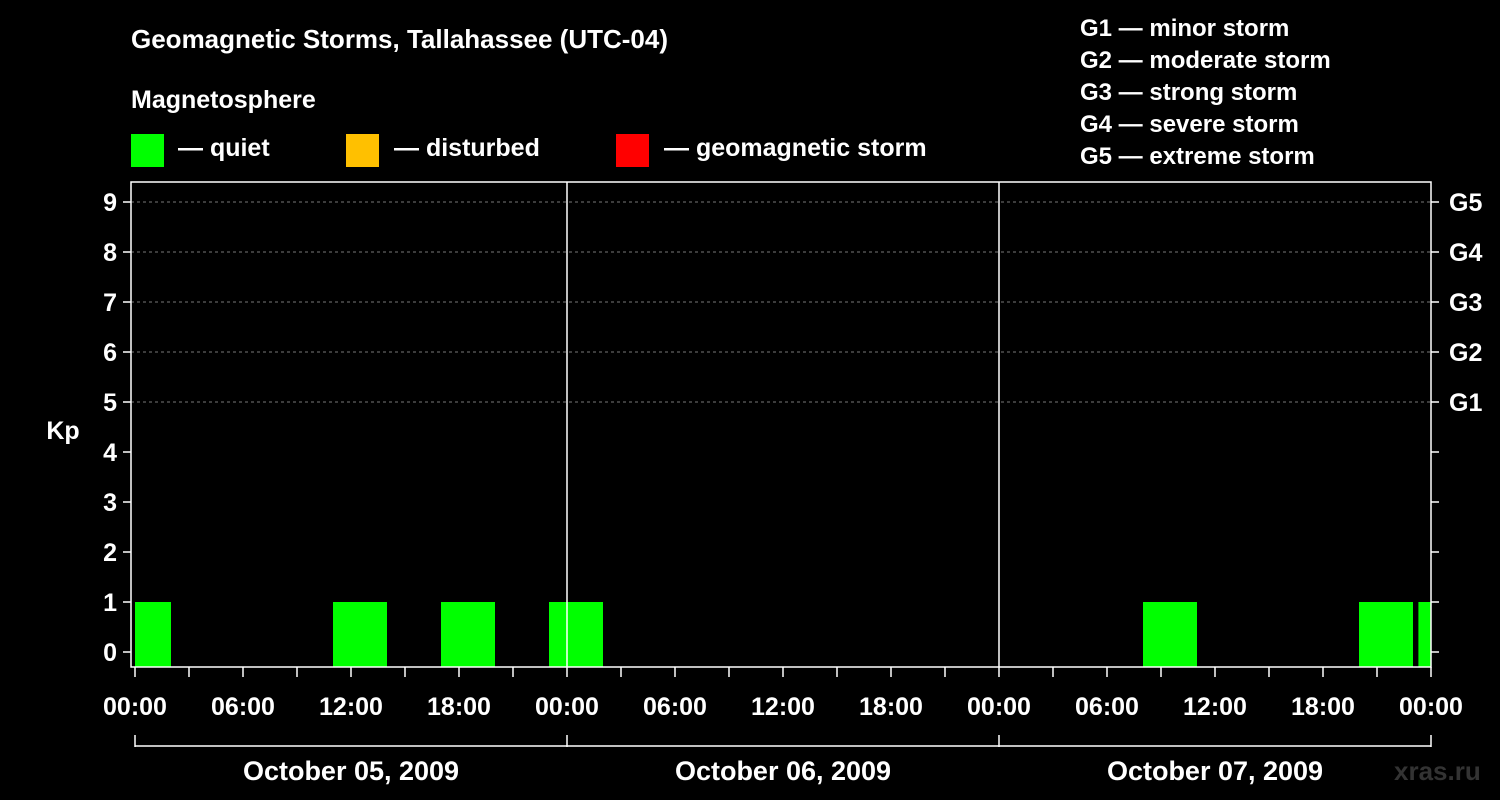 The width and height of the screenshot is (1500, 800). Describe the element at coordinates (1197, 156) in the screenshot. I see `g-scale-item: G5 — extreme storm` at that location.